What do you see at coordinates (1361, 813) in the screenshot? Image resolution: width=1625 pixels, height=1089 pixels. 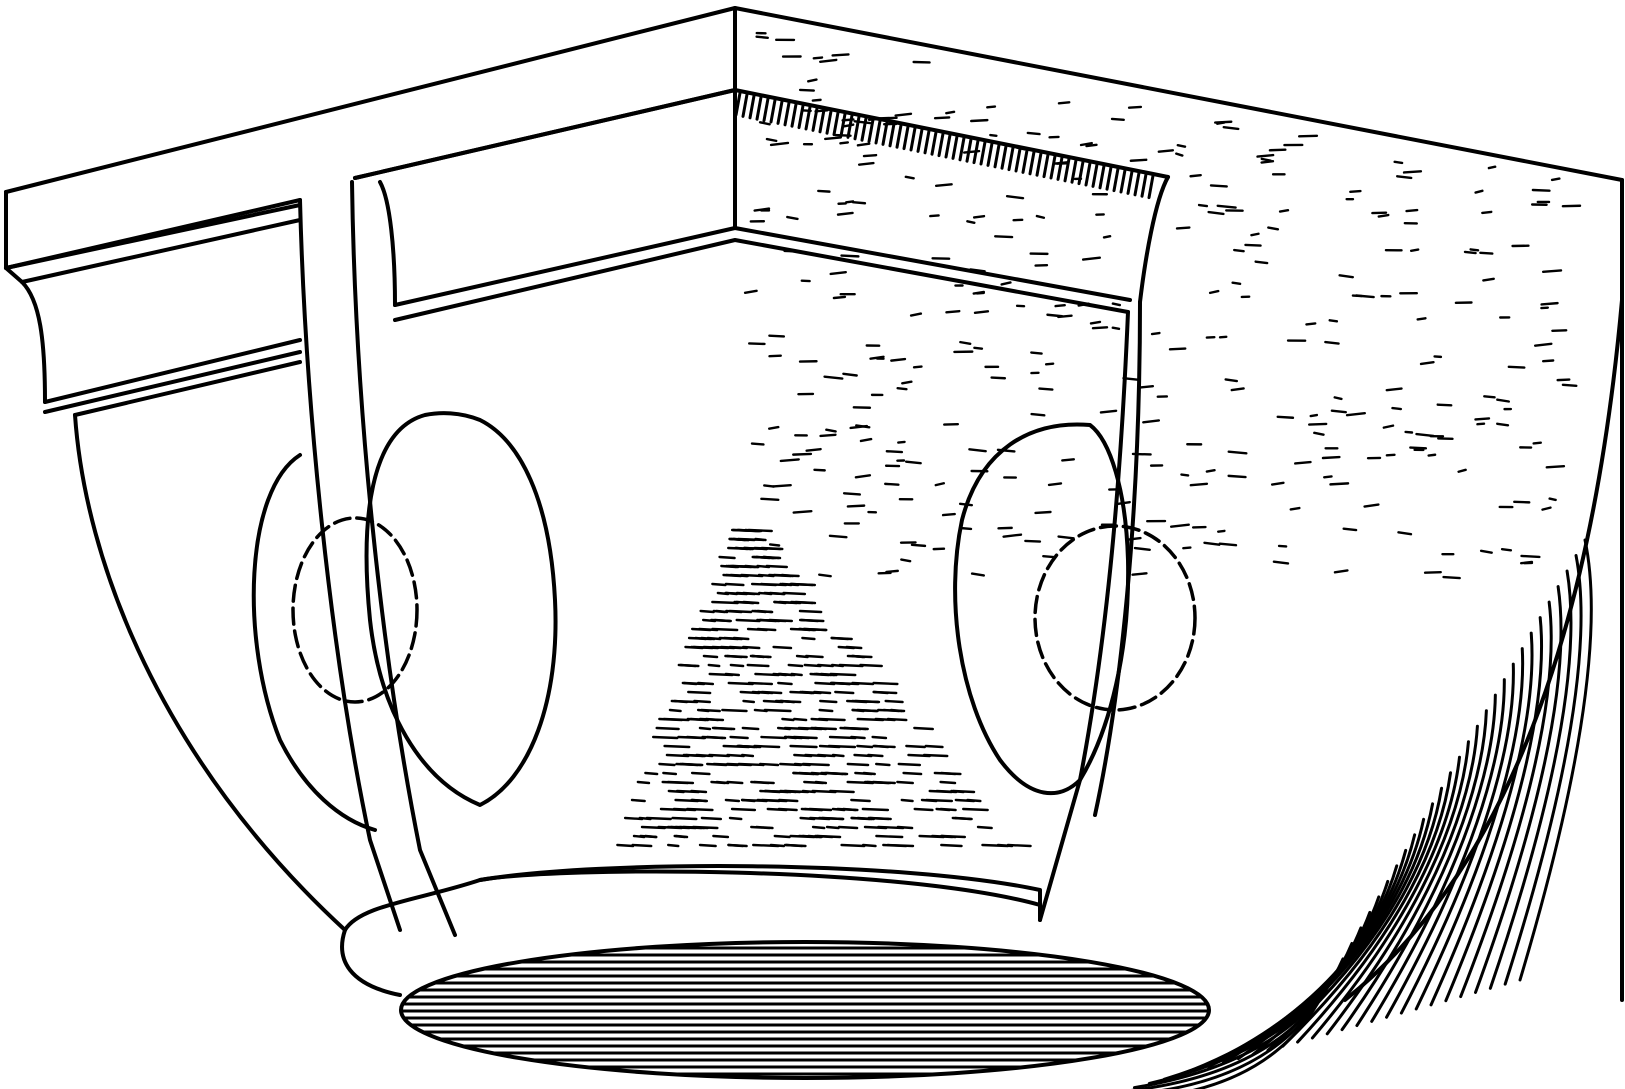 I see `side-hatching` at bounding box center [1361, 813].